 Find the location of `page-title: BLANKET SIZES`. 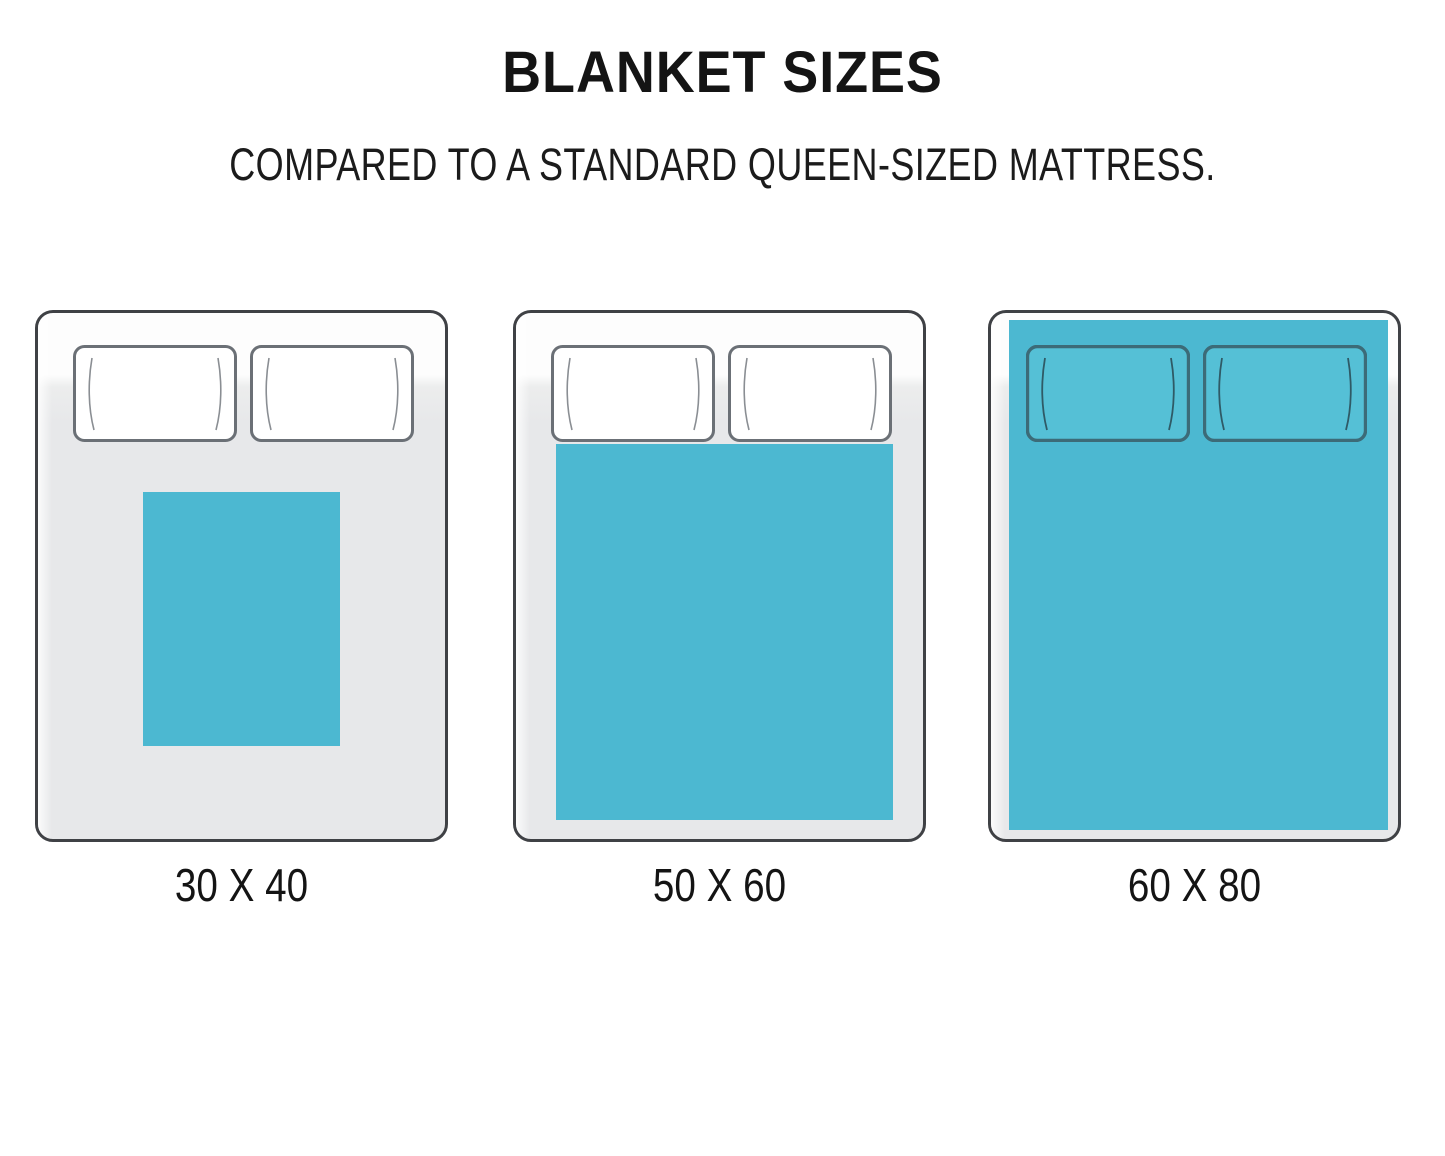

page-title: BLANKET SIZES is located at coordinates (722, 72).